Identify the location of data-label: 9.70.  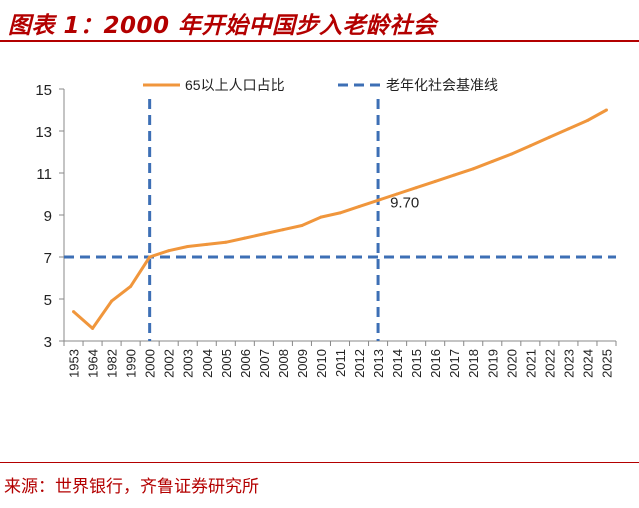
(404, 202).